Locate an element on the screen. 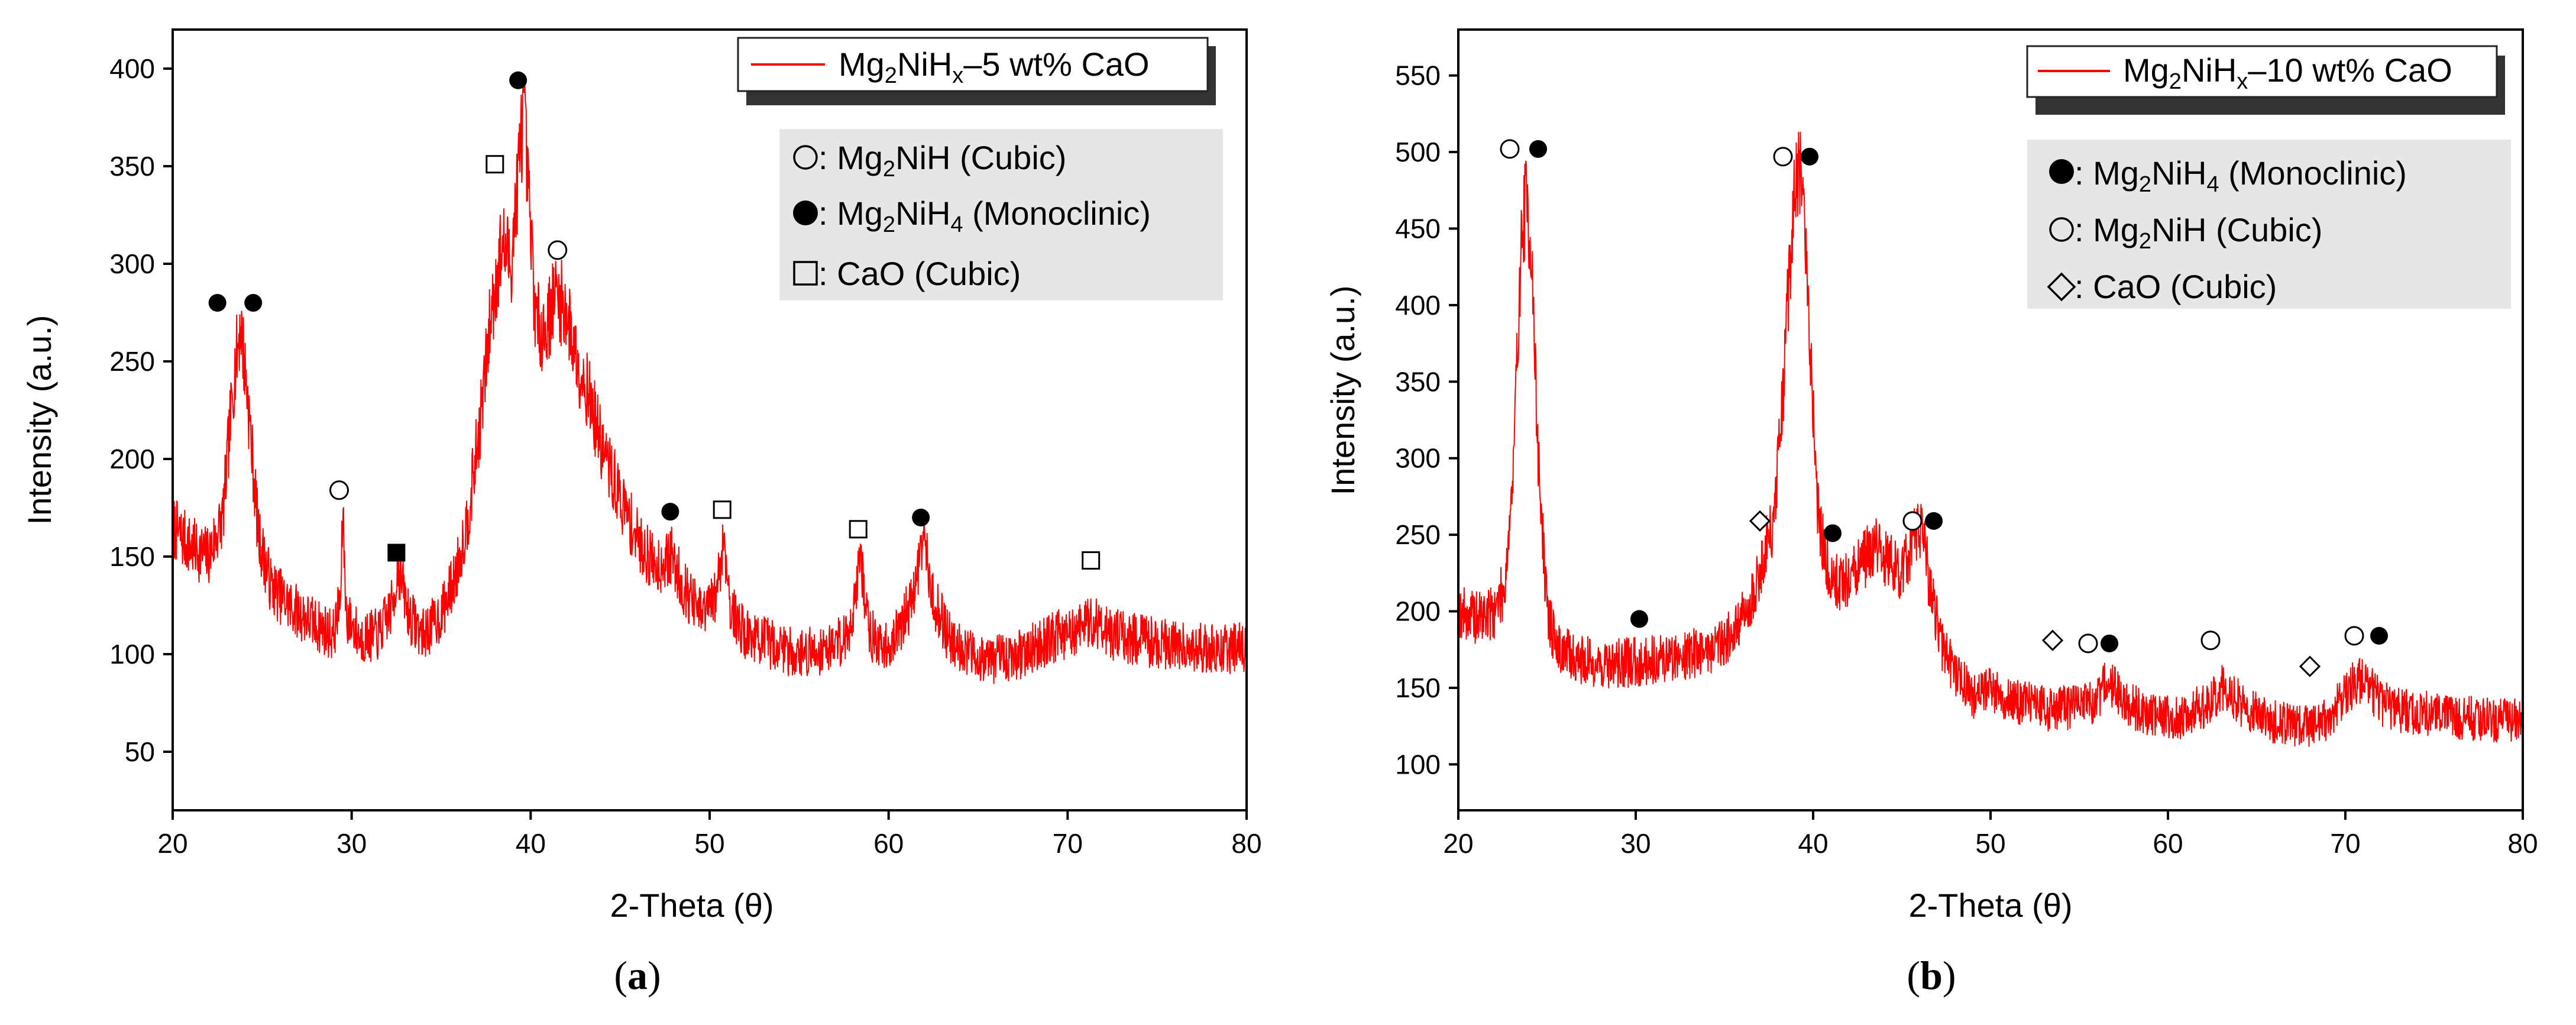  panel-a-x-axis-label: 2-Theta (θ) is located at coordinates (692, 905).